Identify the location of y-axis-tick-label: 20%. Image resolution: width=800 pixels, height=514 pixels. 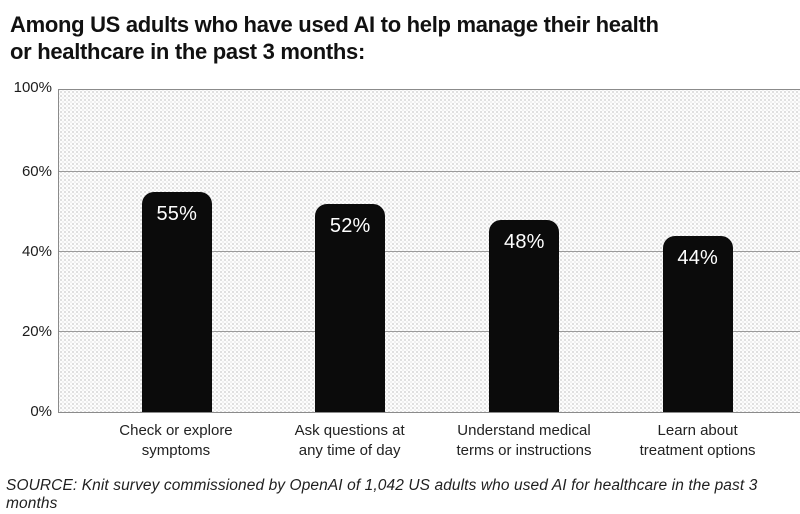
(36, 331).